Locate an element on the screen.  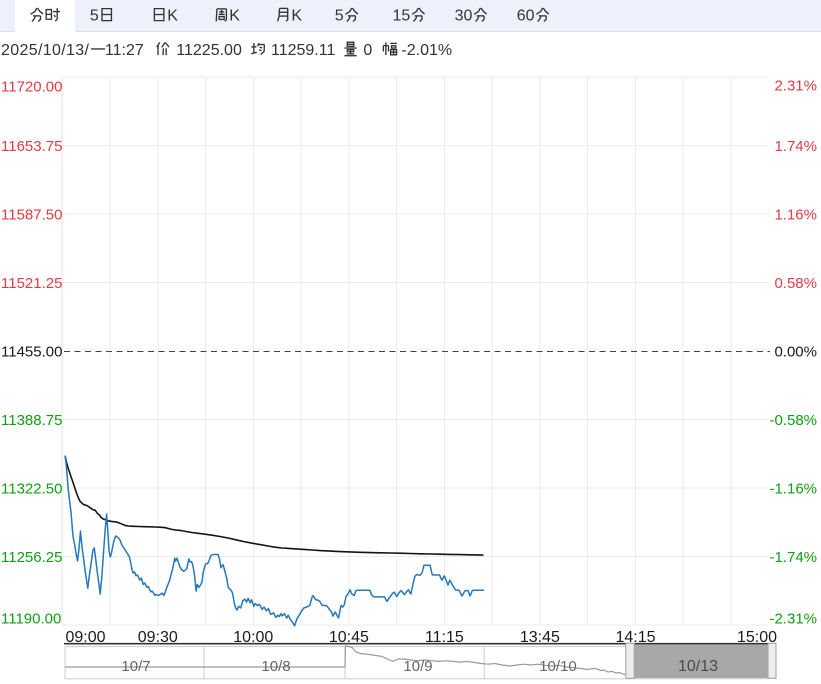
svg-text: 09:30 is located at coordinates (158, 637).